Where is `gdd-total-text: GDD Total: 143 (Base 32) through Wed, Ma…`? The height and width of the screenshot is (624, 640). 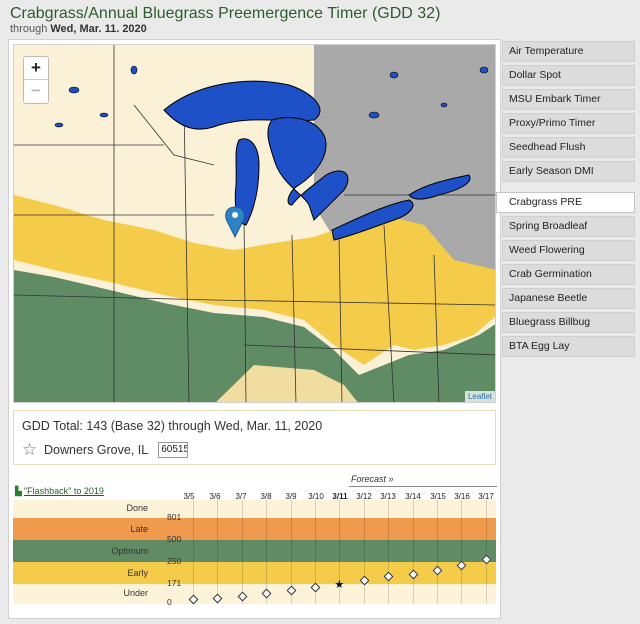
gdd-total-text: GDD Total: 143 (Base 32) through Wed, Ma… is located at coordinates (172, 426).